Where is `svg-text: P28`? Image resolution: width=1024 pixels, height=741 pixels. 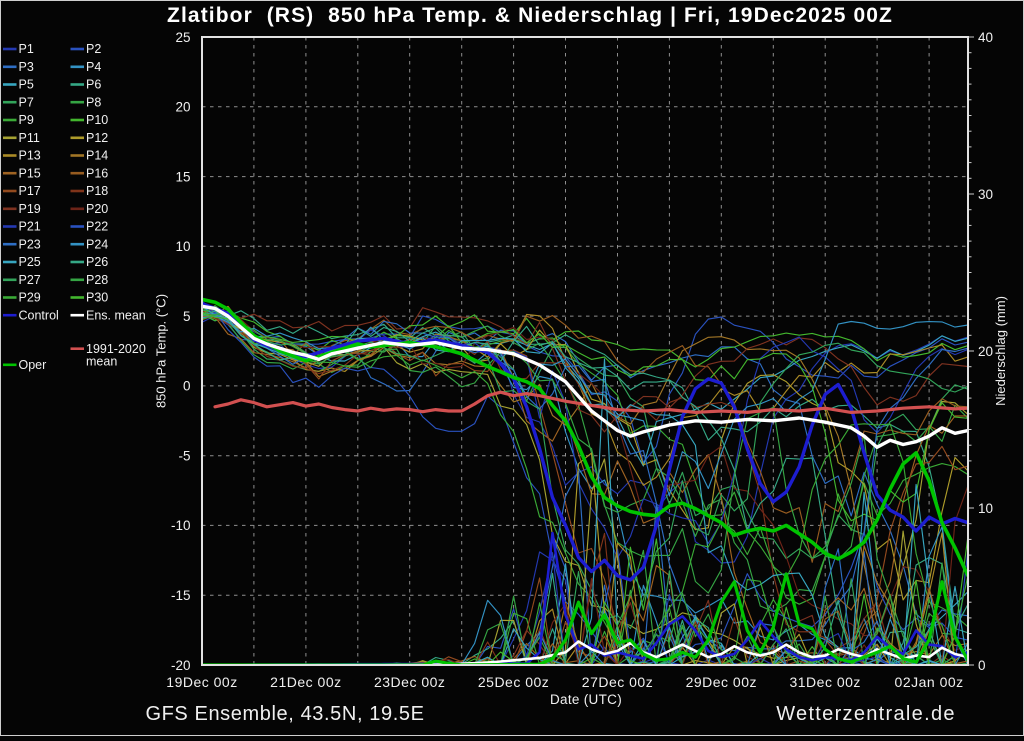 svg-text: P28 is located at coordinates (97, 280).